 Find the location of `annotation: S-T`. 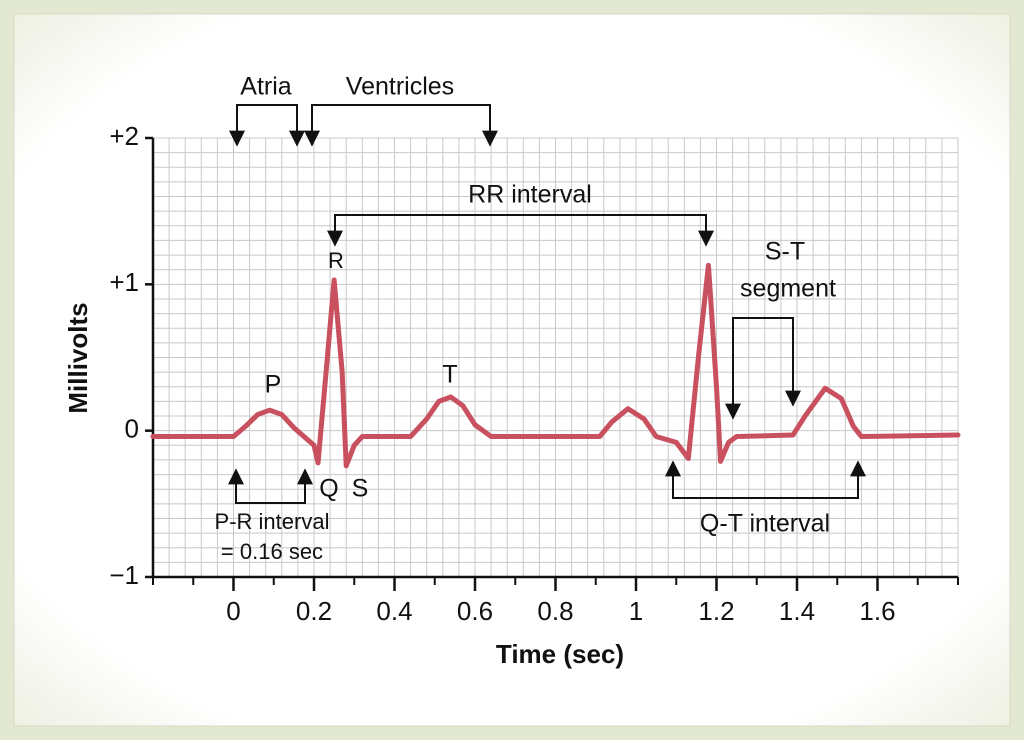

annotation: S-T is located at coordinates (785, 252).